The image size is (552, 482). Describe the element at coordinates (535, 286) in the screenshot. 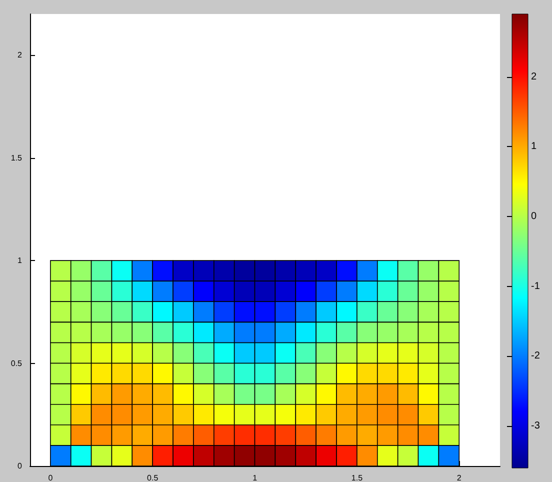

I see `color-bar-label: -1` at that location.